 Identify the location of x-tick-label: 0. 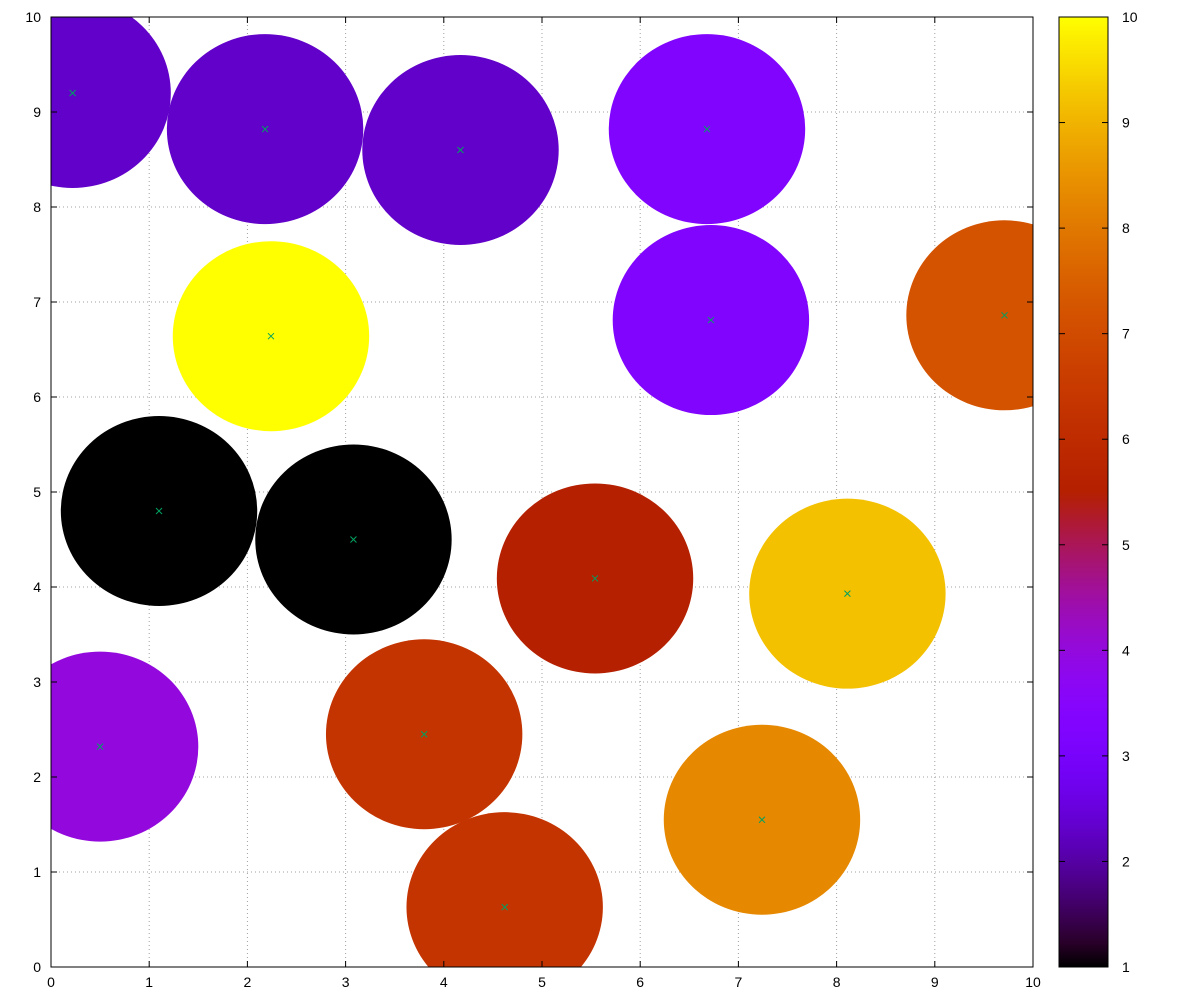
(51, 982).